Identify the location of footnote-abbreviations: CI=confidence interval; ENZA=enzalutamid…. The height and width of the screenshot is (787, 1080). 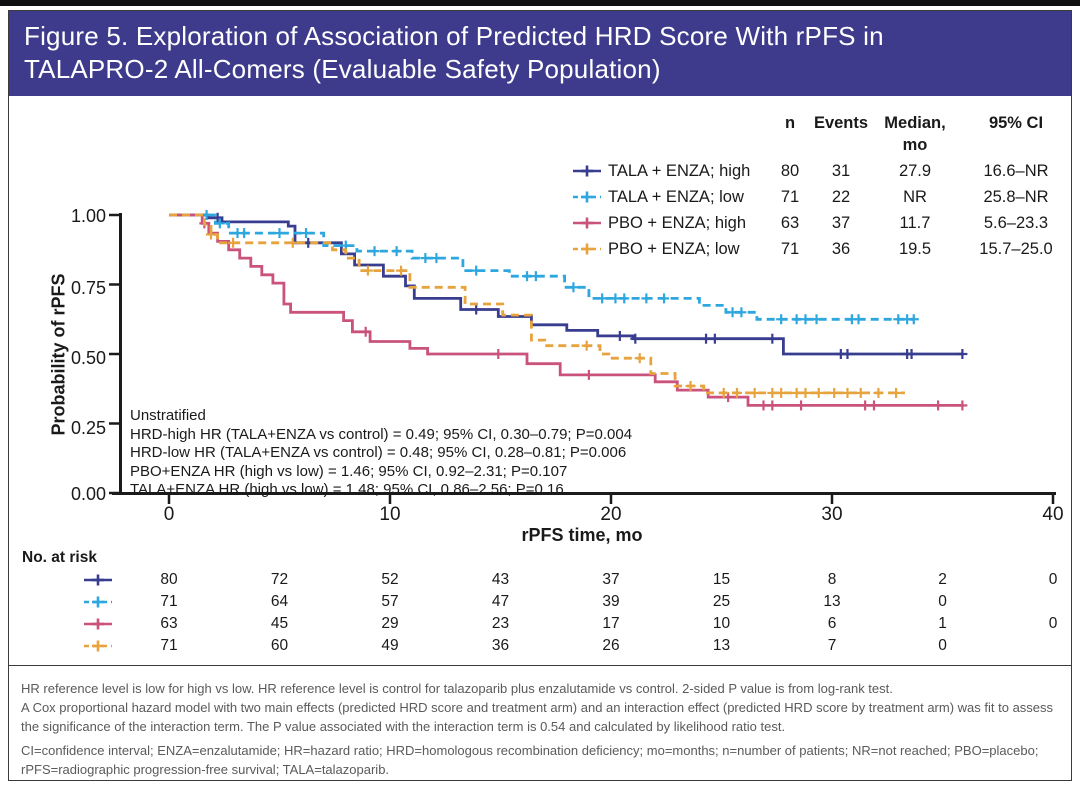
(530, 760).